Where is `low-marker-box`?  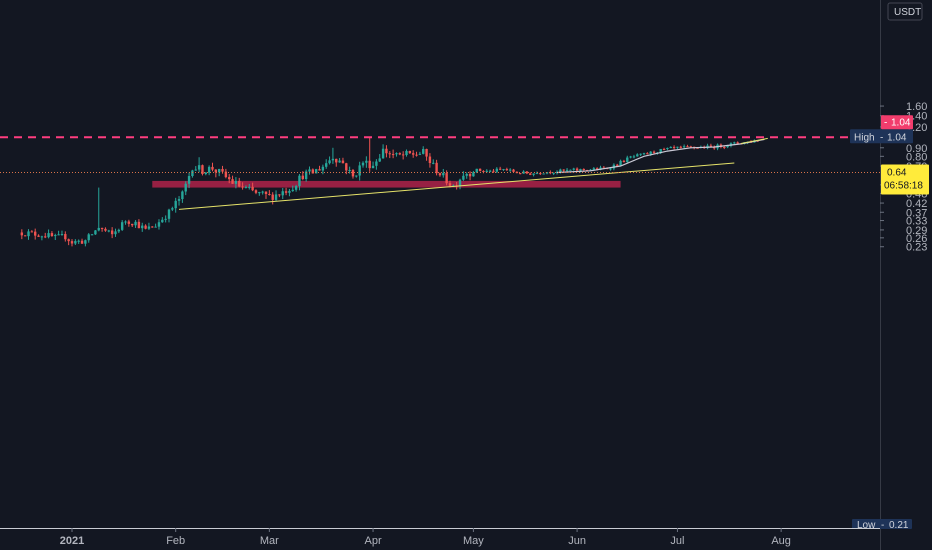 low-marker-box is located at coordinates (882, 524).